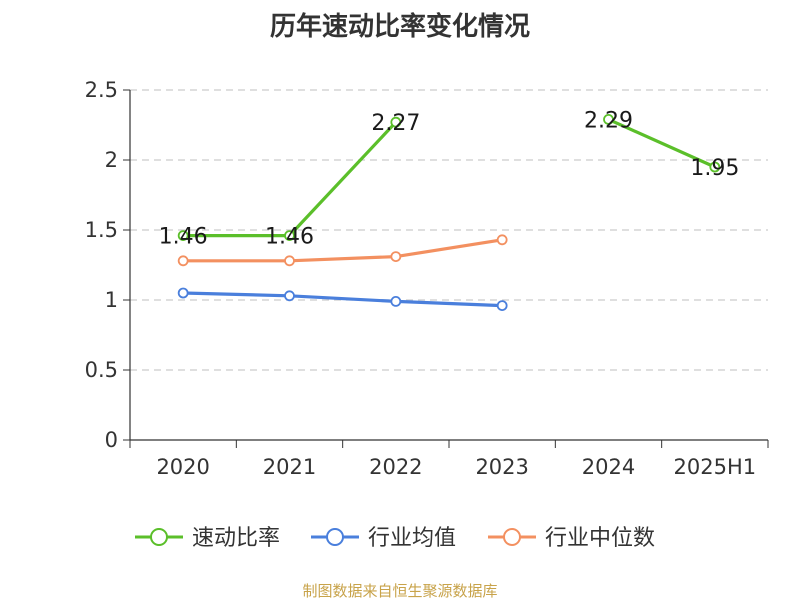 The image size is (800, 600). What do you see at coordinates (289, 467) in the screenshot?
I see `x-tick-label: 2021` at bounding box center [289, 467].